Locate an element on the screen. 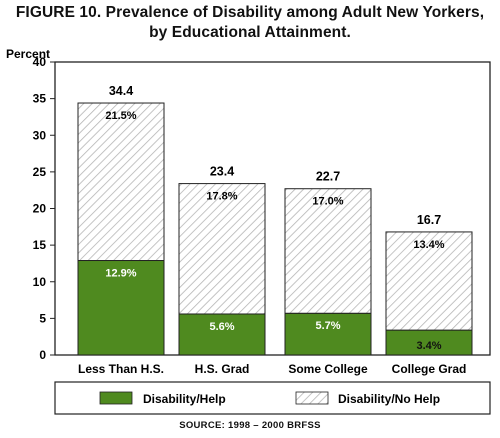 This screenshot has width=500, height=438. legend: Disability/Help Disability/No Help is located at coordinates (272, 398).